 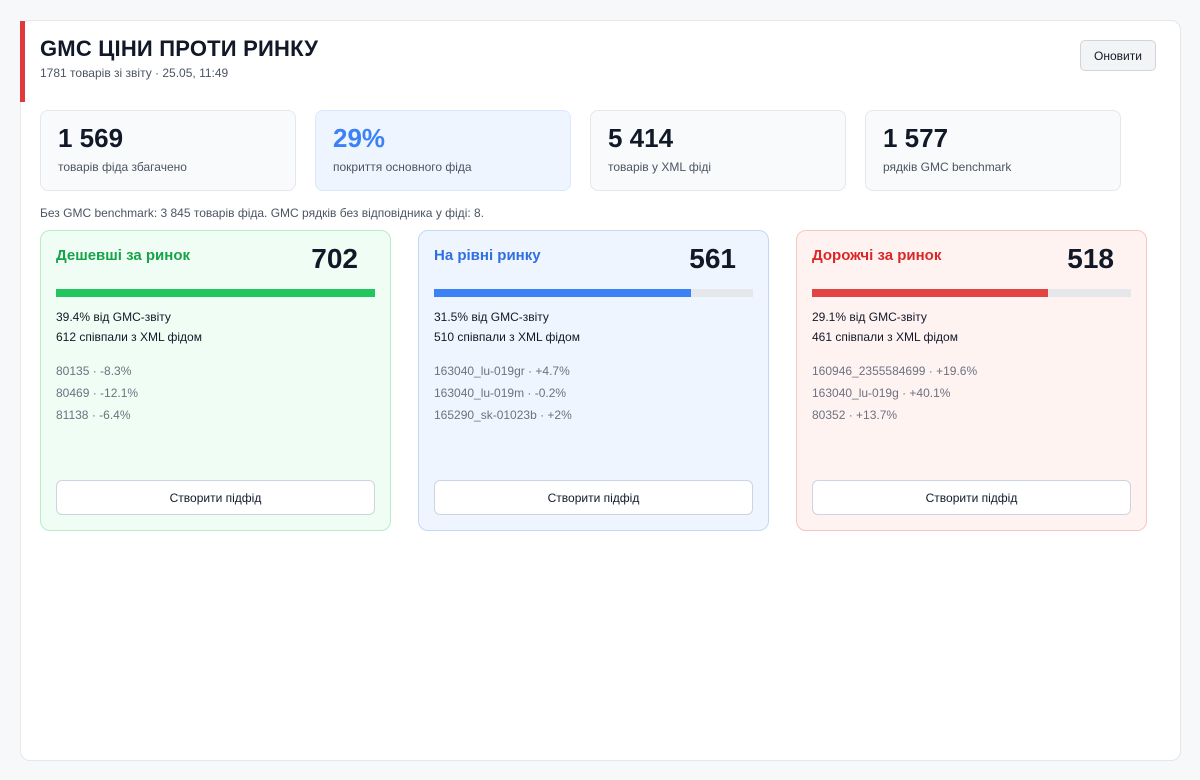 What do you see at coordinates (491, 317) in the screenshot?
I see `segment-share: 31.5% від GMC-звіту` at bounding box center [491, 317].